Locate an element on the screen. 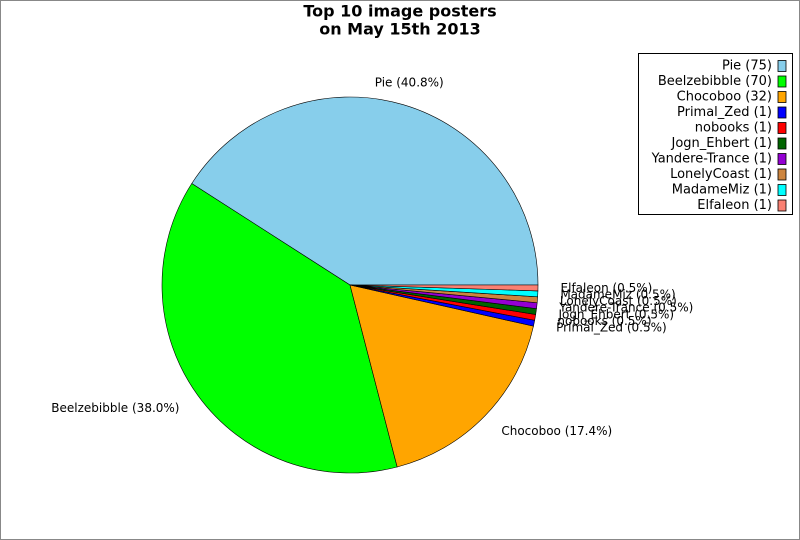 This screenshot has width=800, height=540. legend-label: Primal_Zed (1) is located at coordinates (724, 112).